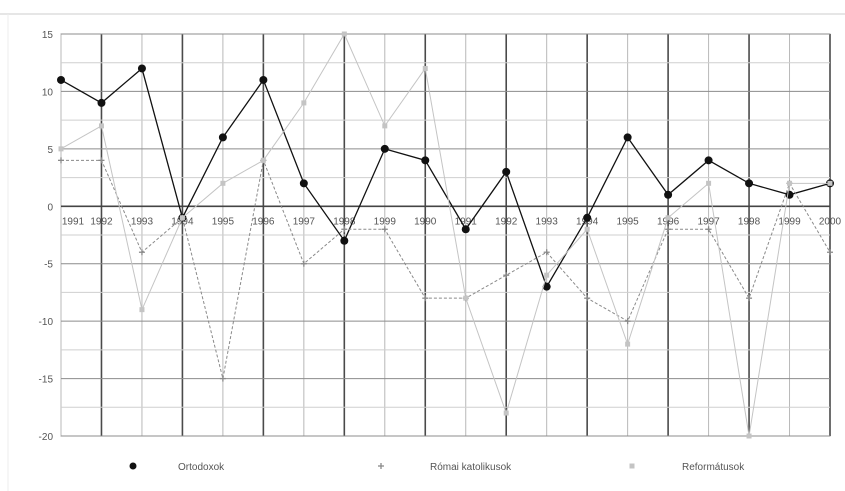  What do you see at coordinates (46, 322) in the screenshot?
I see `y-tick-label: -10` at bounding box center [46, 322].